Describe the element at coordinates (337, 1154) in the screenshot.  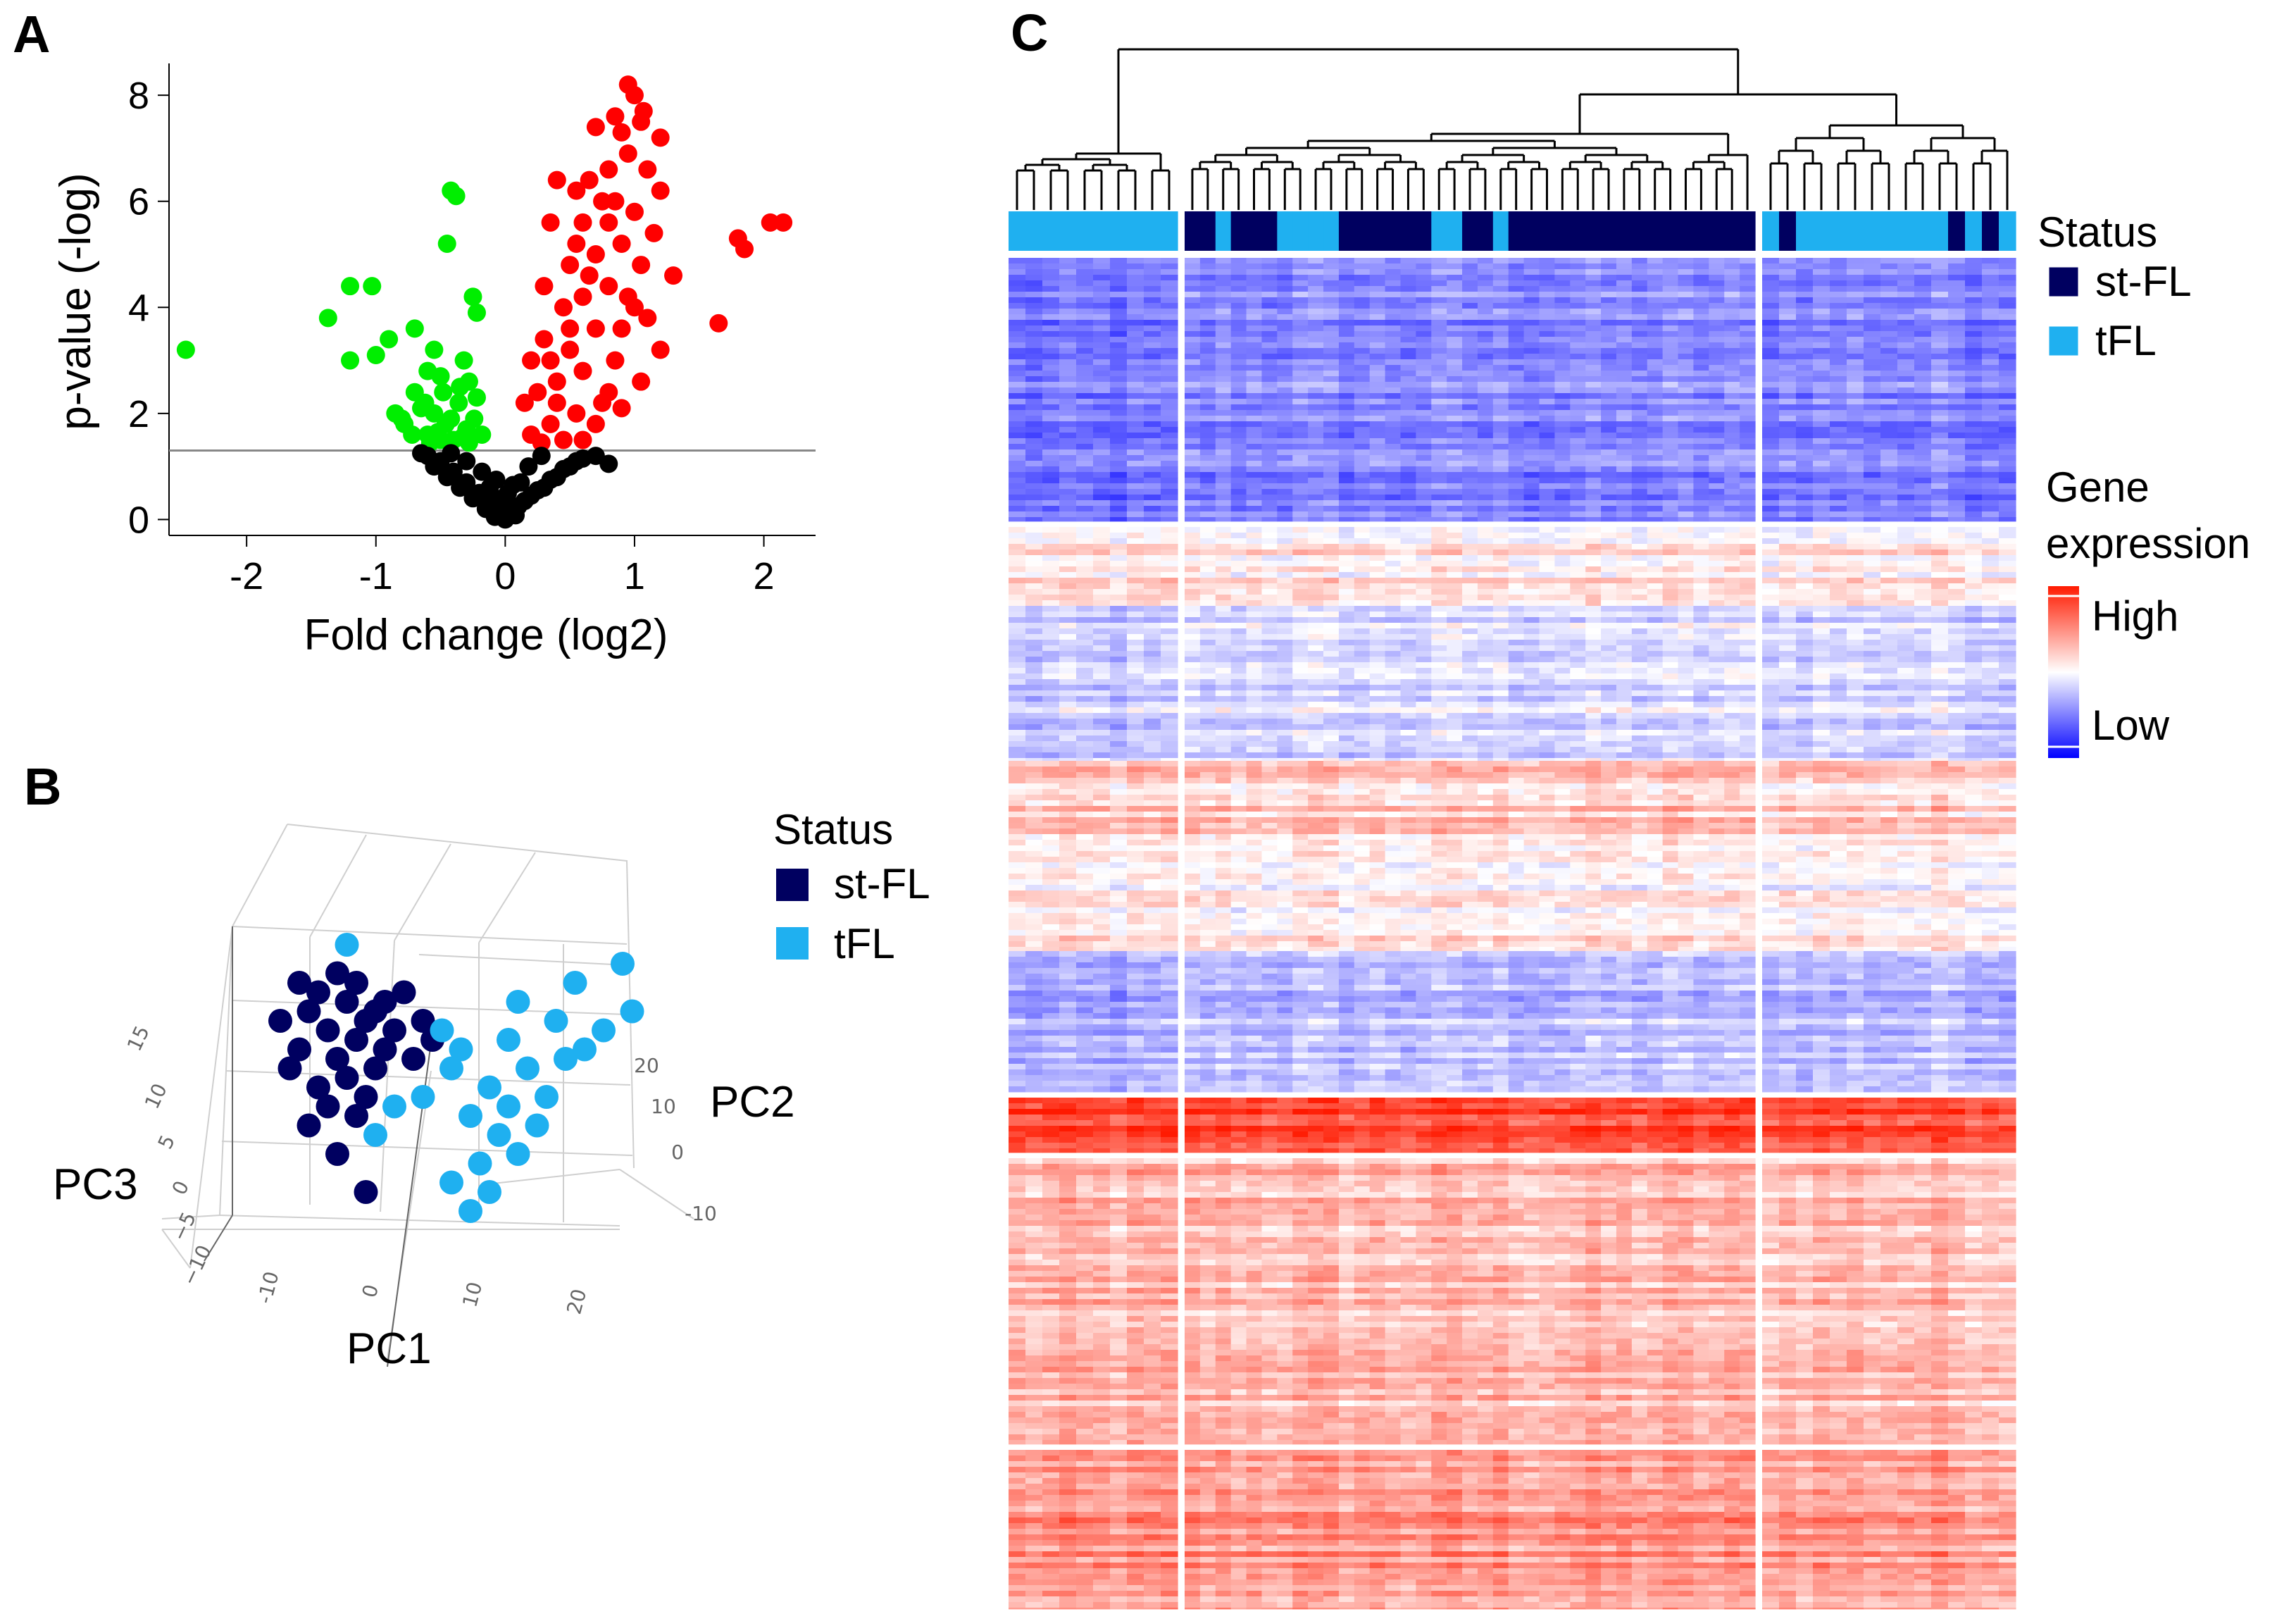
I see `pca-point-stfl` at that location.